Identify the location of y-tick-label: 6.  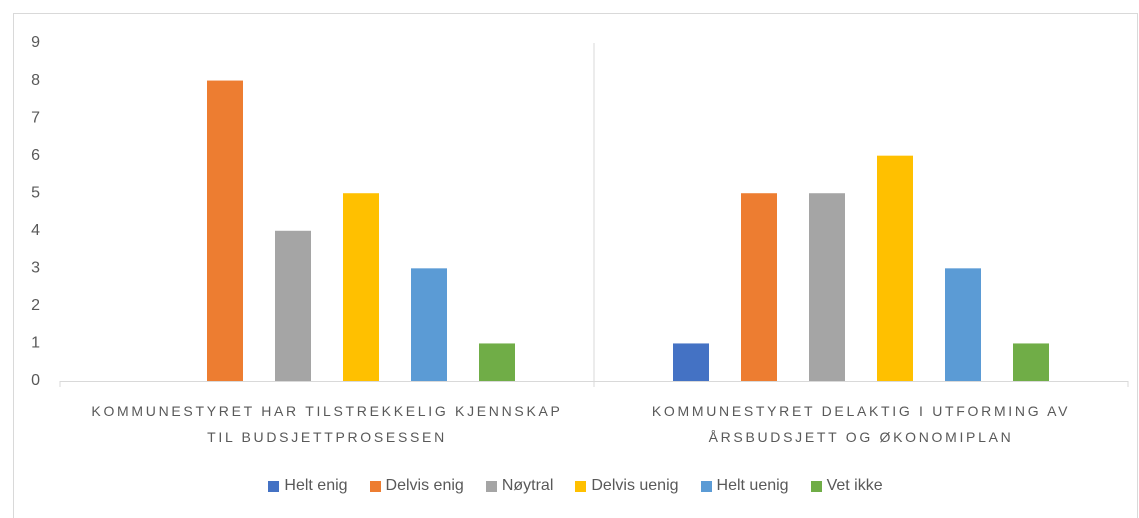
(35, 155).